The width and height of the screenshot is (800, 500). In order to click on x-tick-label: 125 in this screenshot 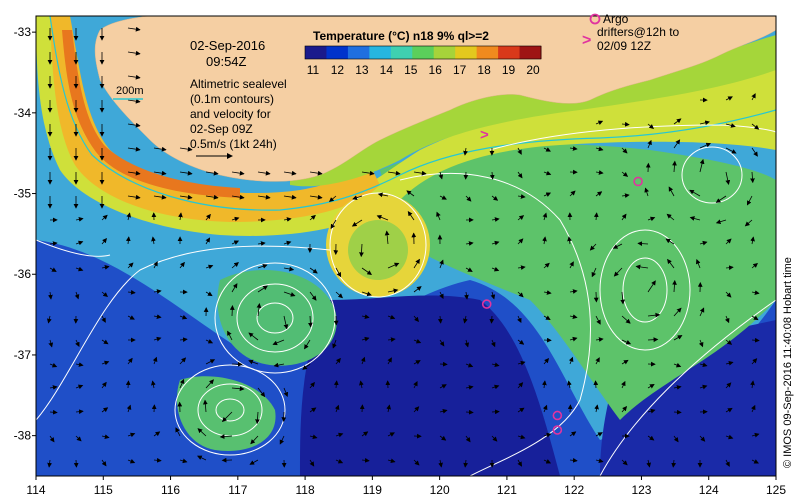, I will do `click(776, 490)`.